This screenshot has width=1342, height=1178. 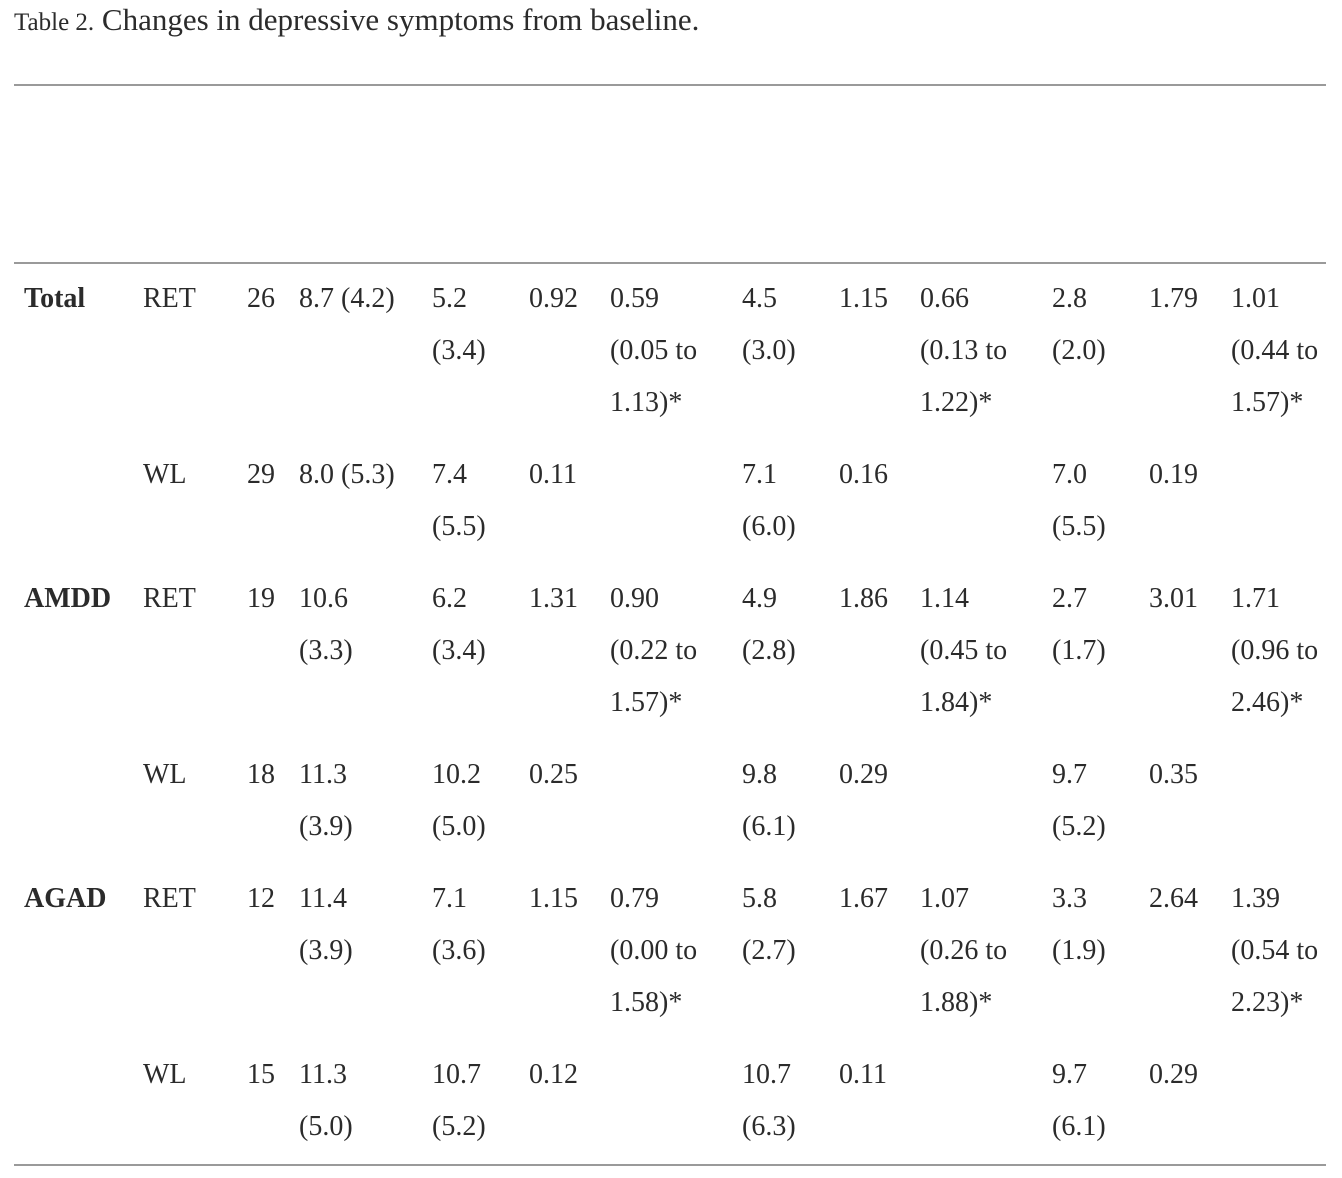 What do you see at coordinates (480, 501) in the screenshot?
I see `table-cell: 7.4 (5.5)` at bounding box center [480, 501].